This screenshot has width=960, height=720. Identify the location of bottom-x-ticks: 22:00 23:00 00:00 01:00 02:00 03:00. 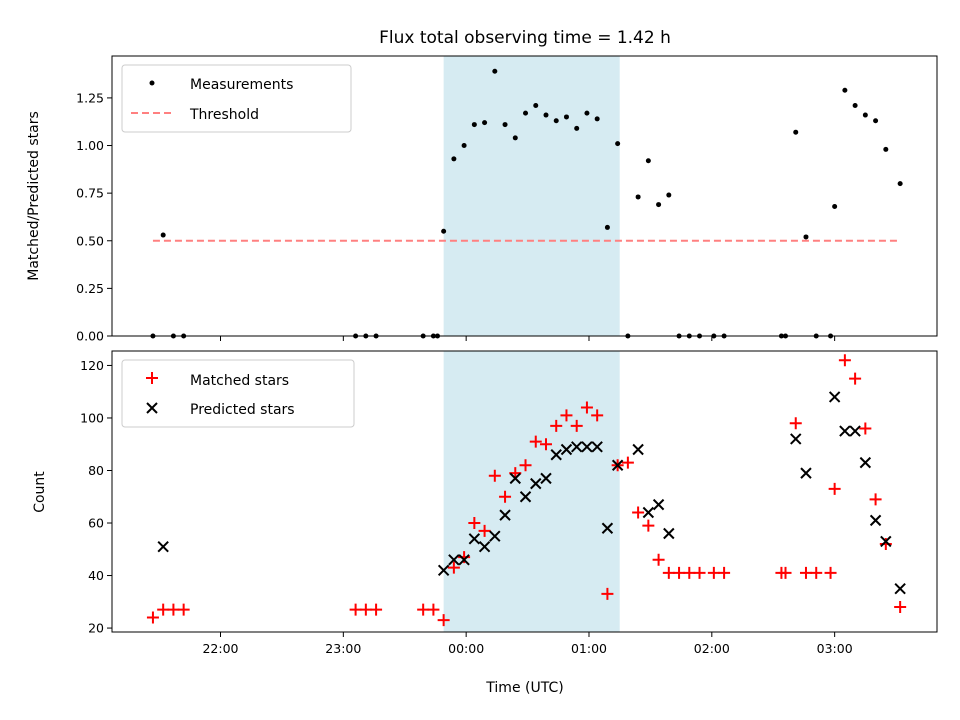
(527, 644).